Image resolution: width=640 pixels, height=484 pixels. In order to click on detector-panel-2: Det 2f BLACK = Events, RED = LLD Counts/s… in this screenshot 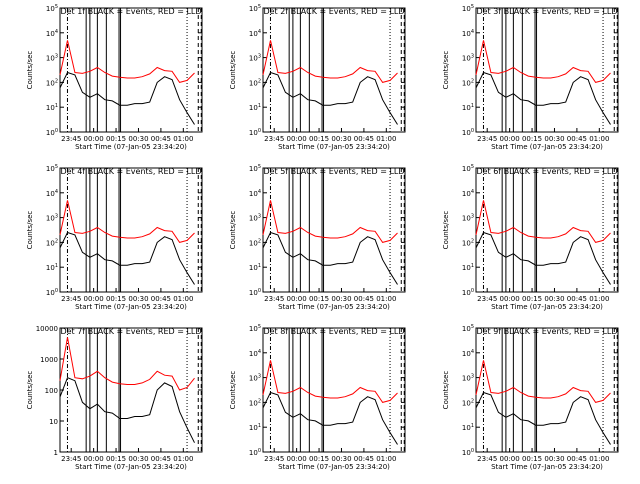, I will do `click(317, 77)`.